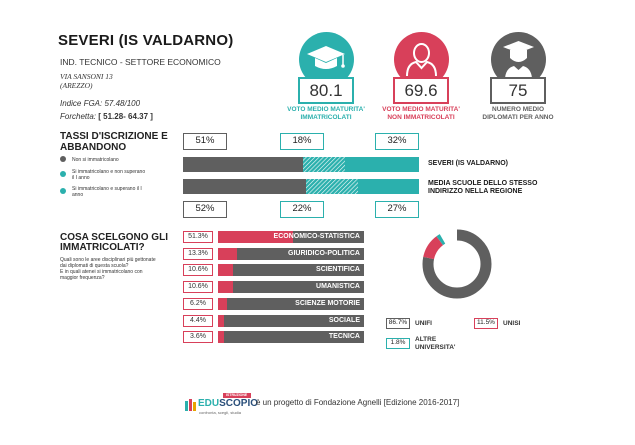  I want to click on kpi-non-immatricolati-caption-line1: VOTO MEDIO MATURITA', so click(421, 109).